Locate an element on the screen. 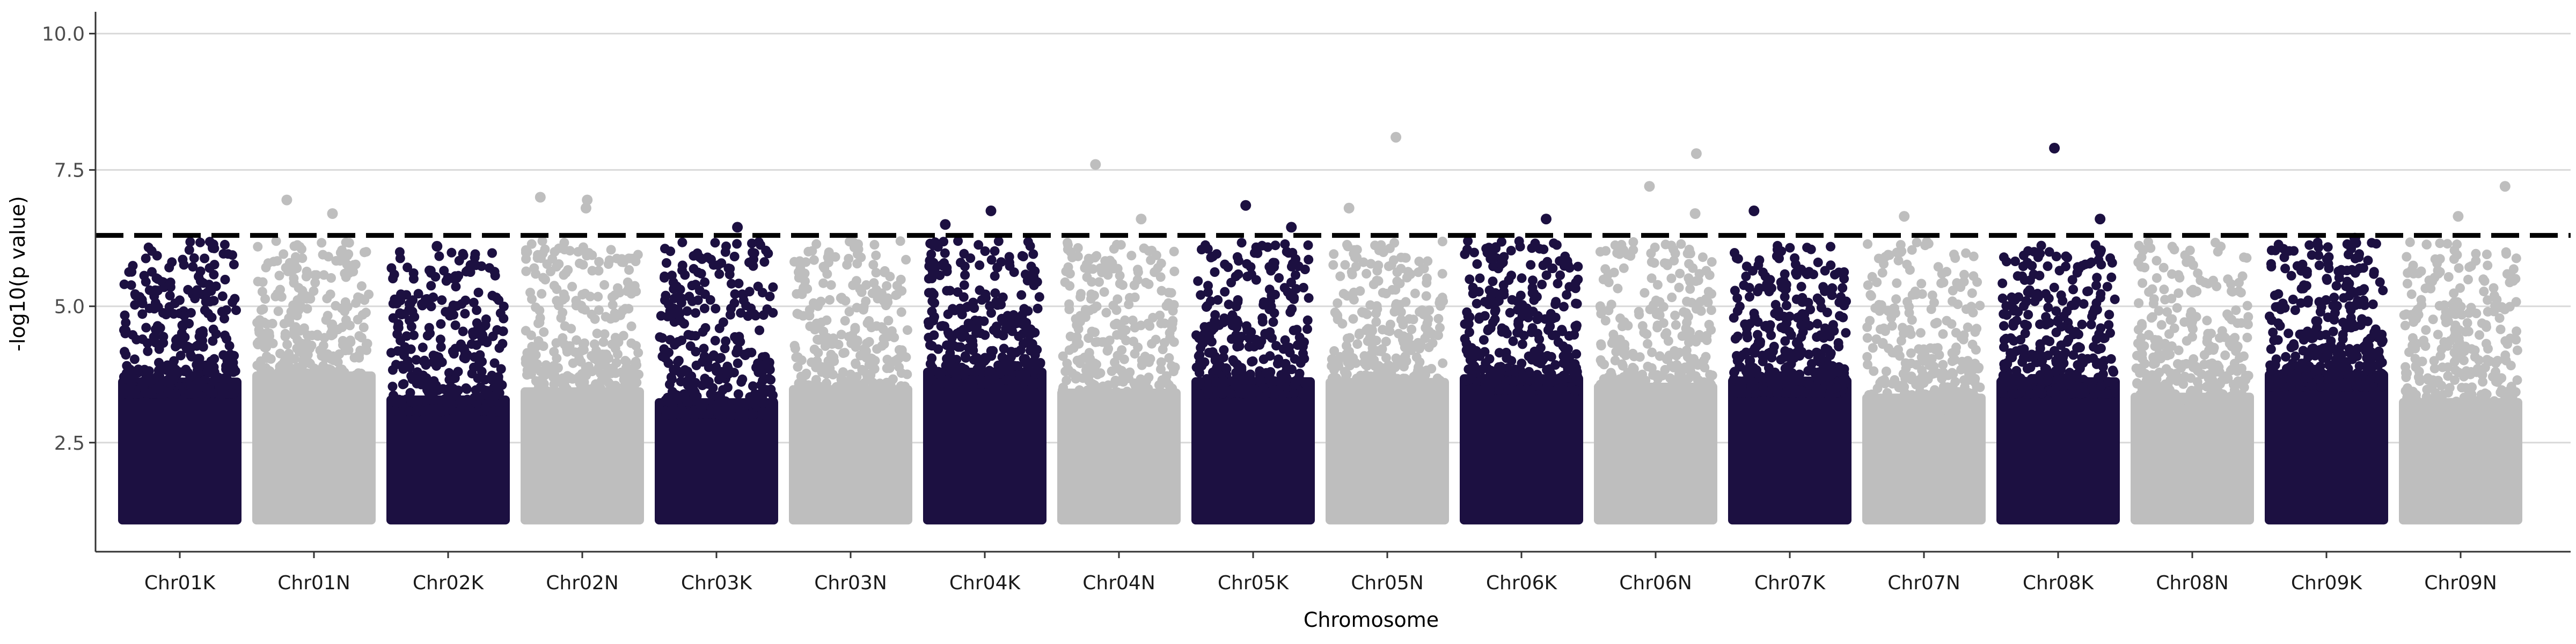 The height and width of the screenshot is (644, 2576). chromosome-points-chr01k is located at coordinates (179, 381).